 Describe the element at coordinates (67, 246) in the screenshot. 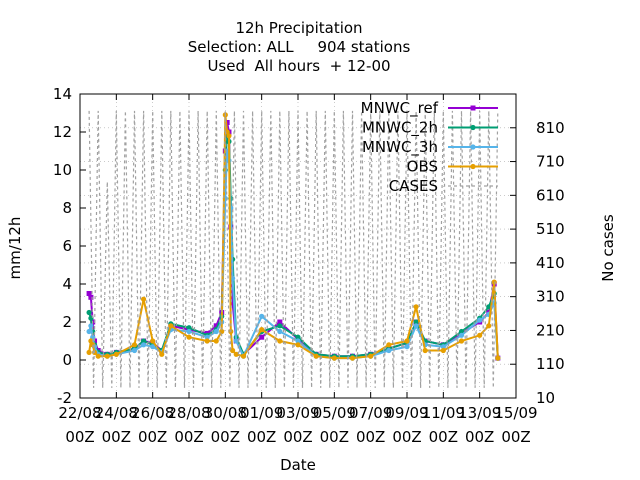

I see `y-tick-label: 6` at that location.